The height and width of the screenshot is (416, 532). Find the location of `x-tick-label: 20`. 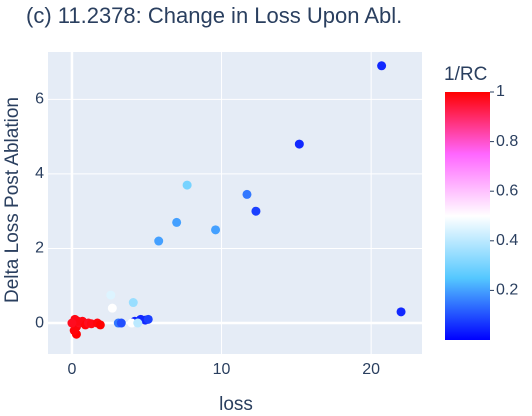

x-tick-label: 20 is located at coordinates (371, 369).